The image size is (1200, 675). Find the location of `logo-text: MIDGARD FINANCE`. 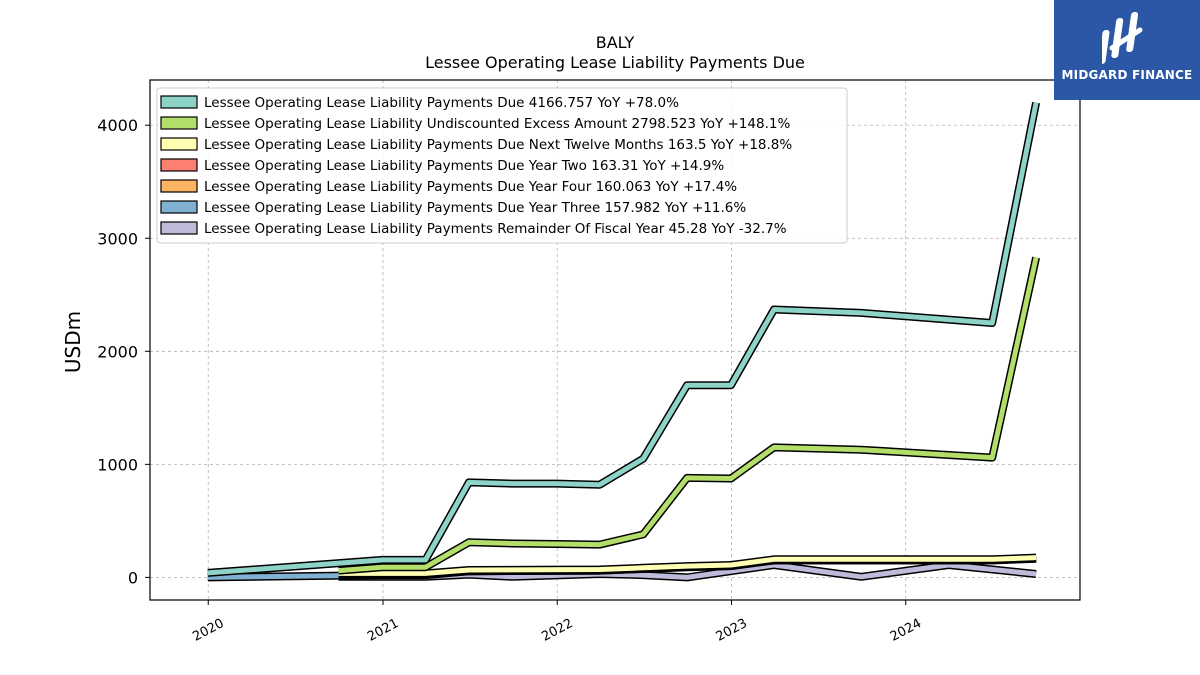

logo-text: MIDGARD FINANCE is located at coordinates (1127, 75).